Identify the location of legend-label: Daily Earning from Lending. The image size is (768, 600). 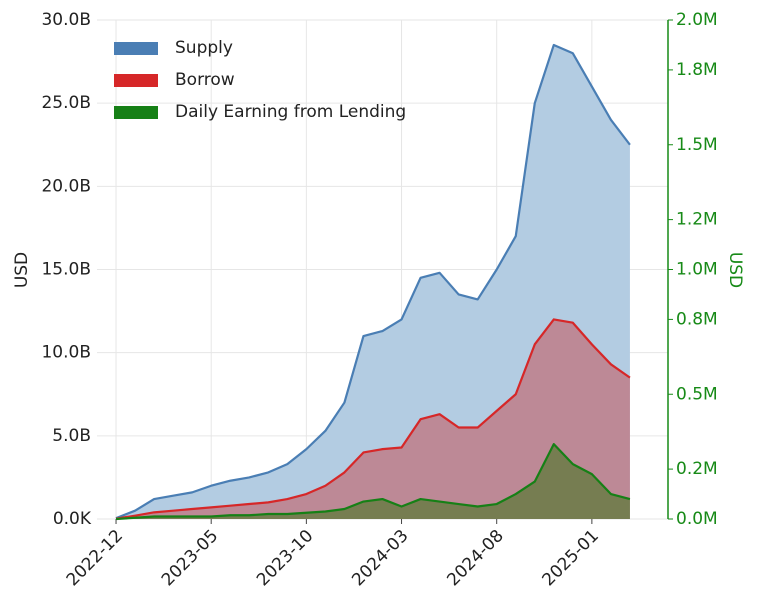
(290, 112).